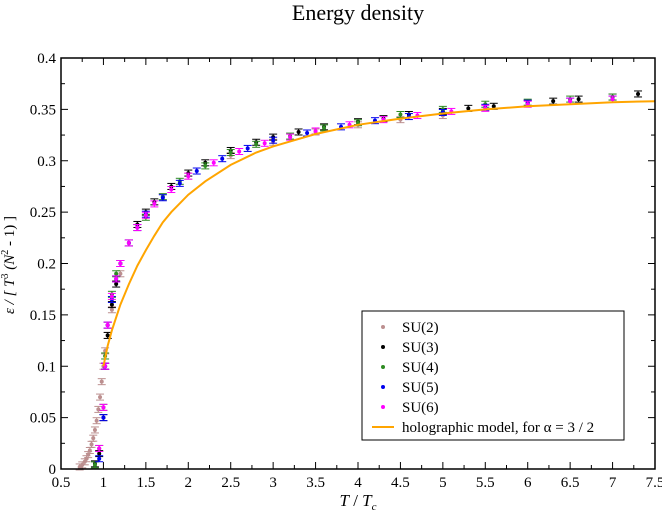  Describe the element at coordinates (46, 59) in the screenshot. I see `y-tick-label: 0.4` at that location.